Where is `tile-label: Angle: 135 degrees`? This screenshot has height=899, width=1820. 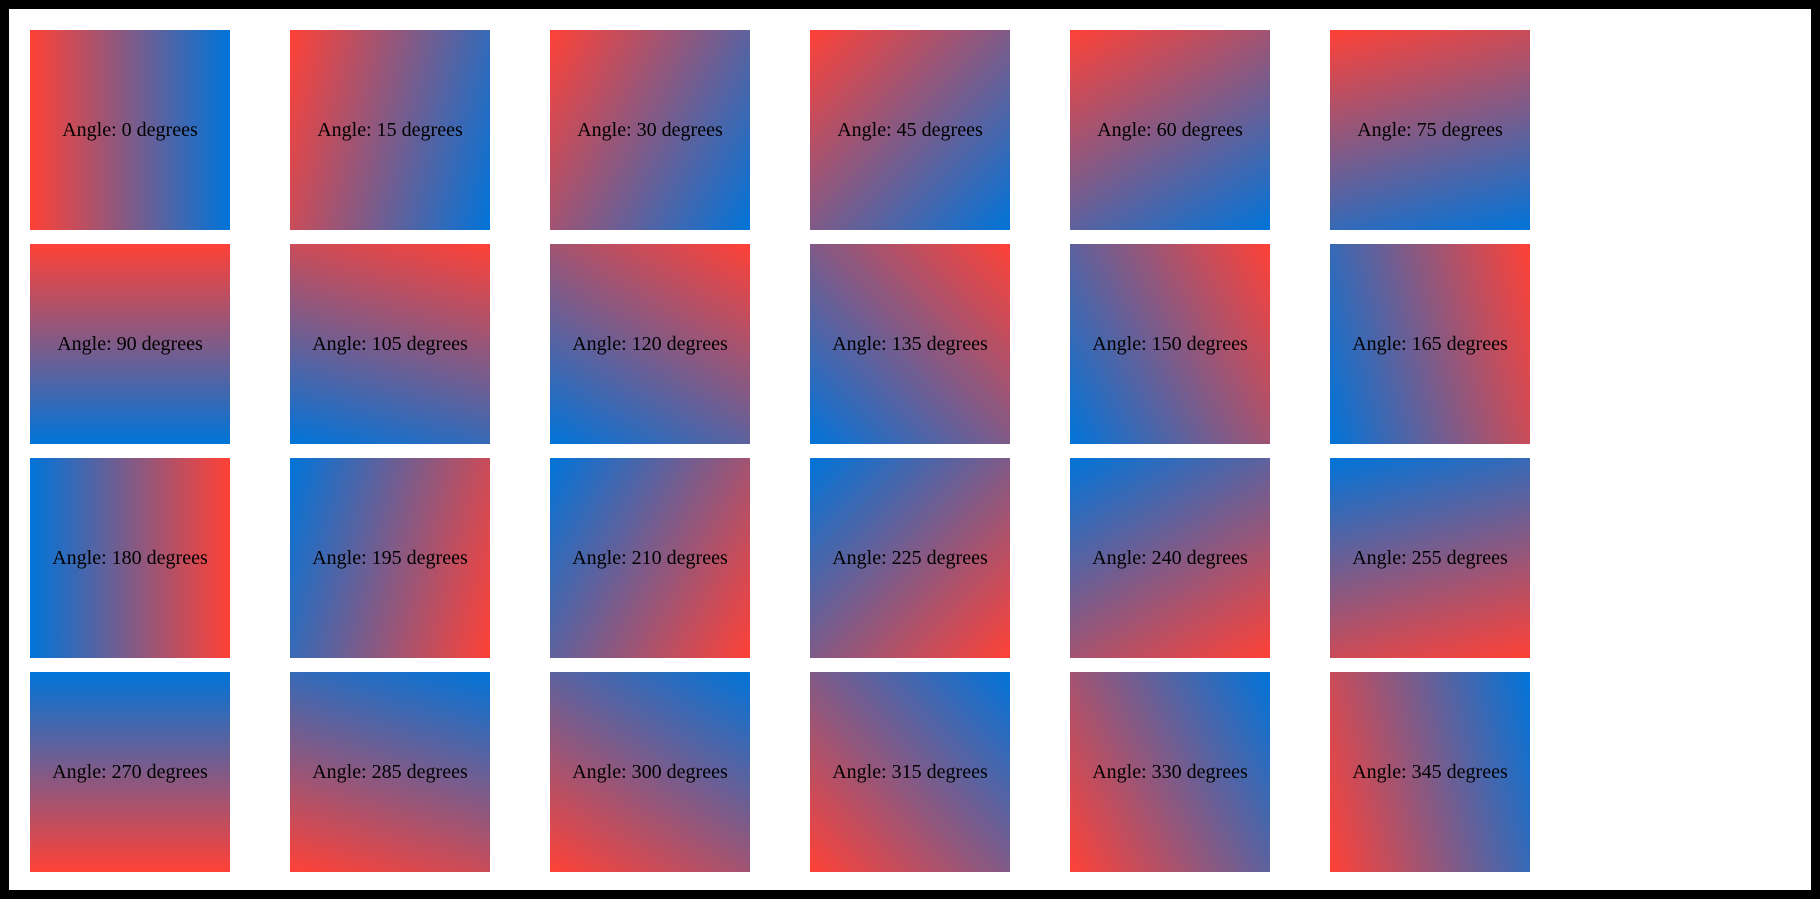 tile-label: Angle: 135 degrees is located at coordinates (910, 344).